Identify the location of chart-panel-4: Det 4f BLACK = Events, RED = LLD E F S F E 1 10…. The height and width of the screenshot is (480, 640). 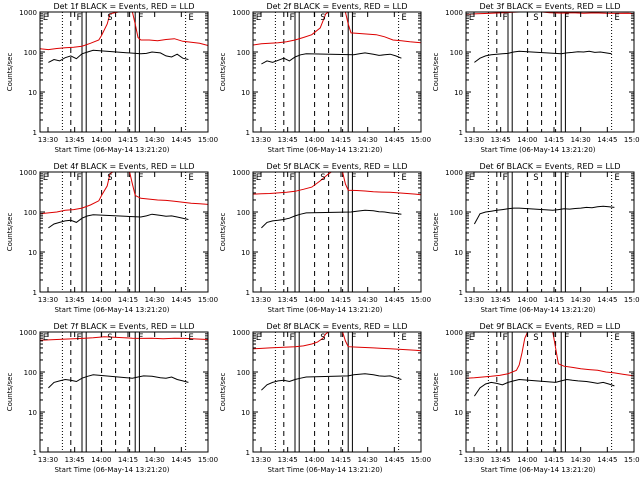
(112, 238).